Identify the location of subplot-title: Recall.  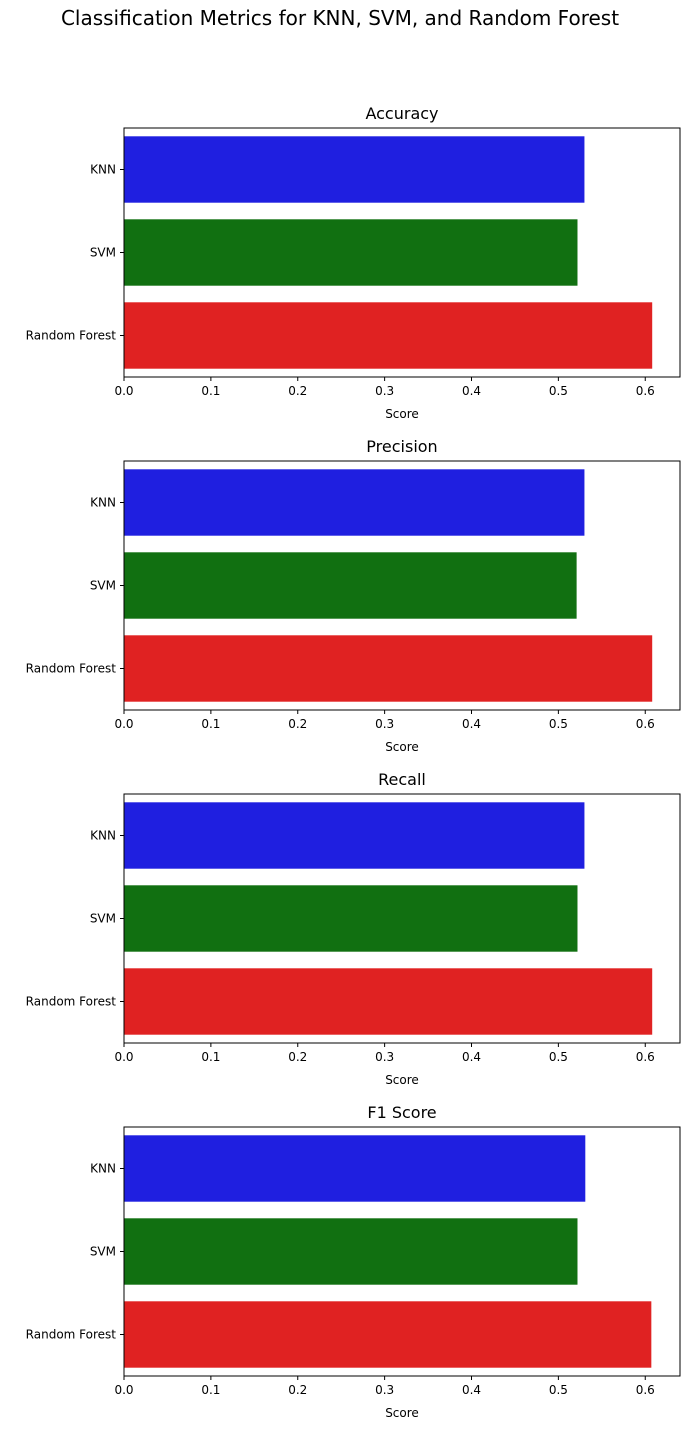
(402, 779).